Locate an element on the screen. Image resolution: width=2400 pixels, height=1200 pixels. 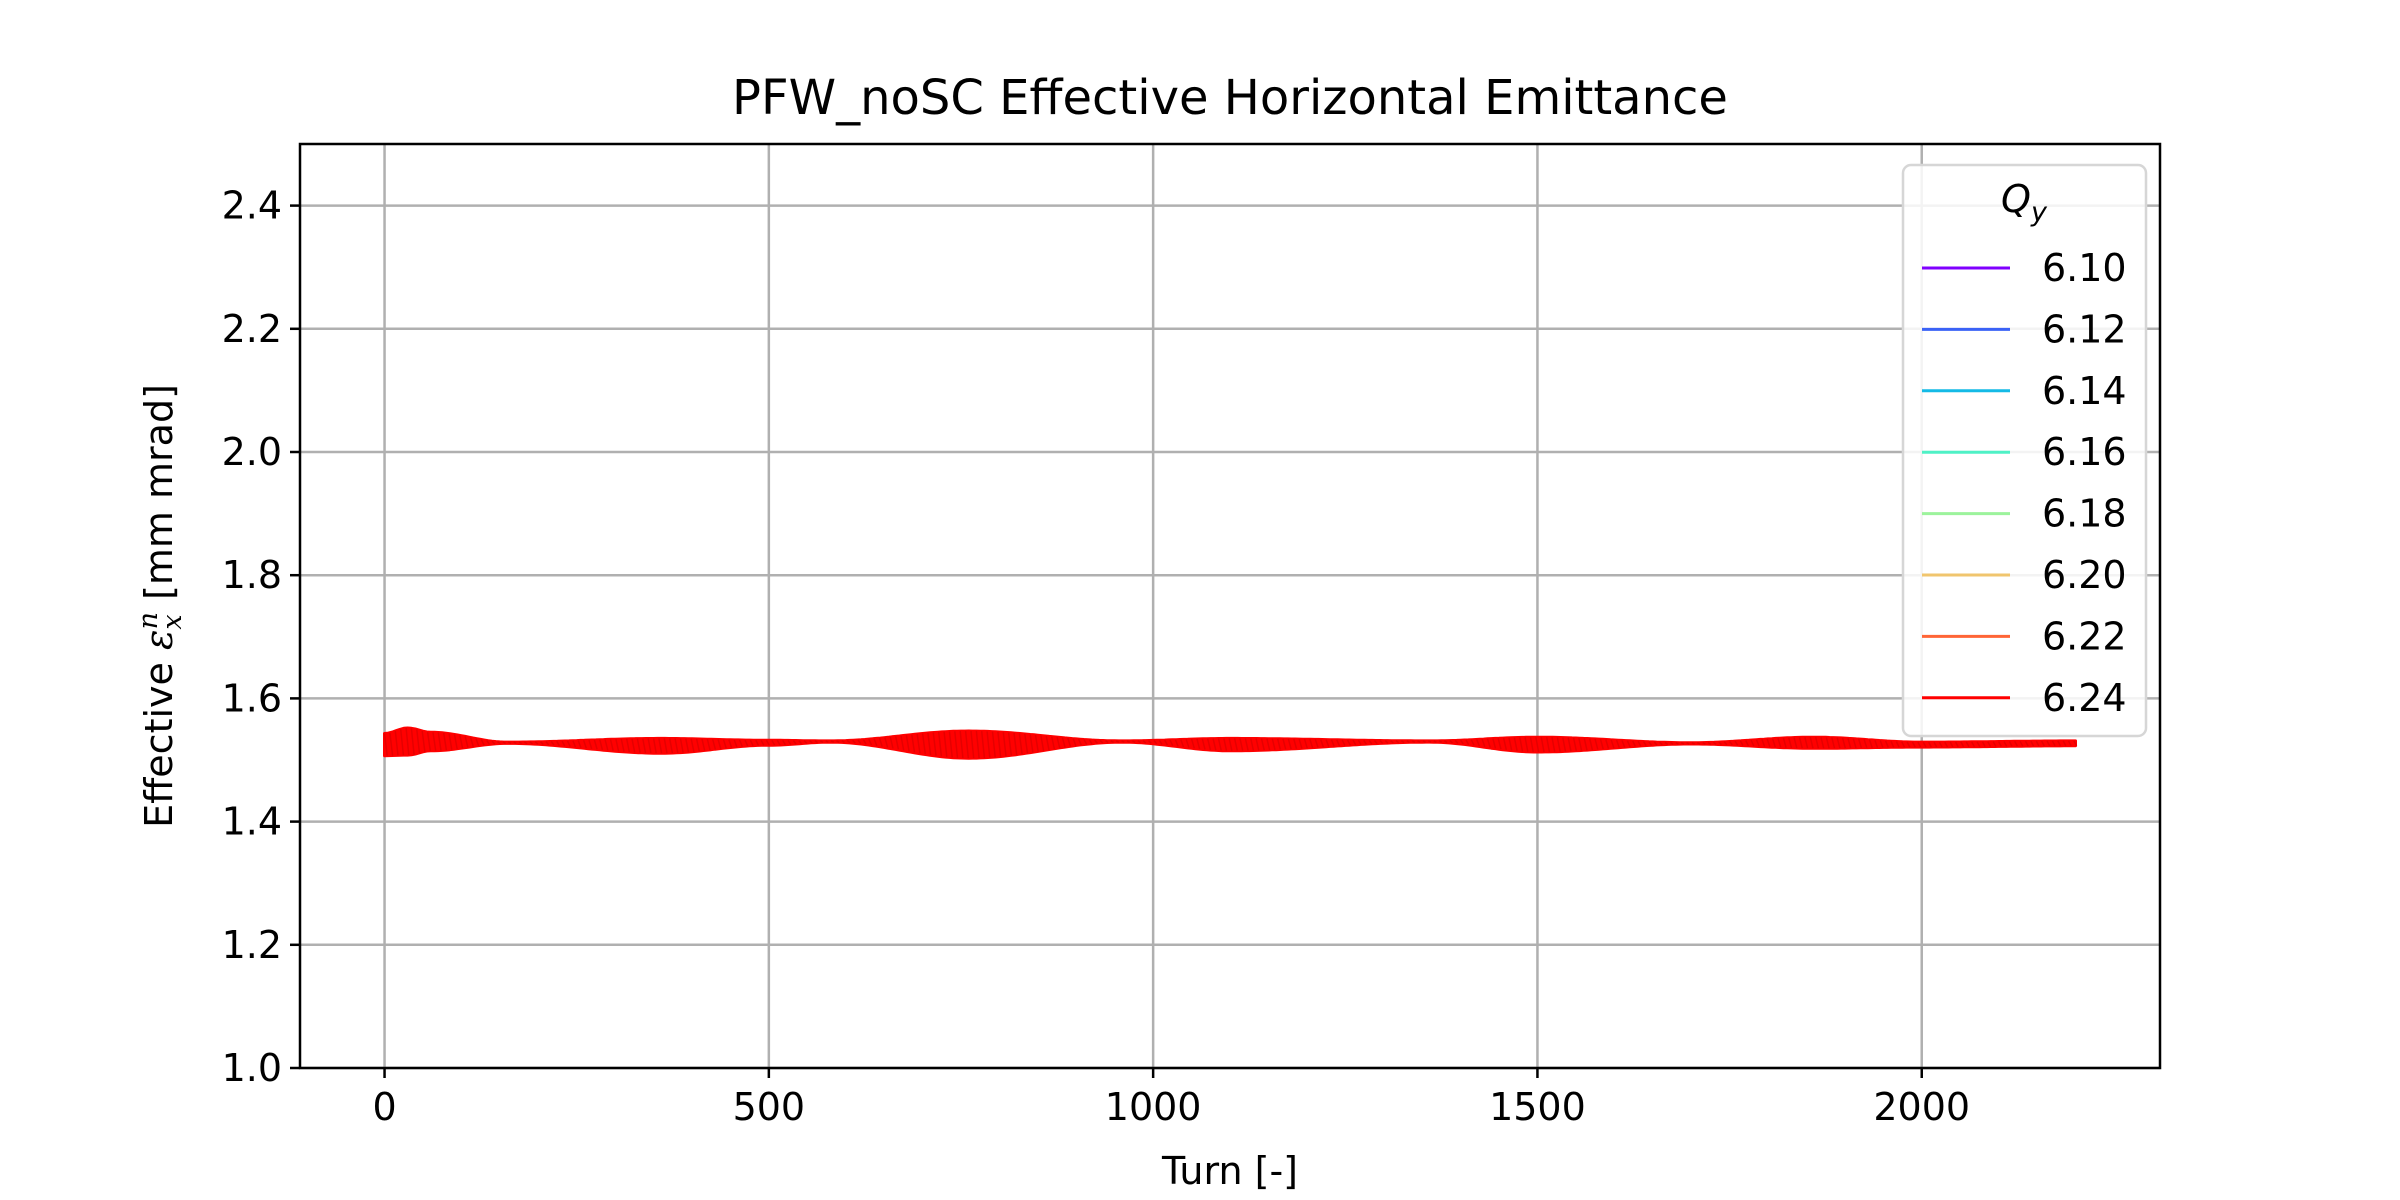
y-tick-label: 2.0 is located at coordinates (252, 452).